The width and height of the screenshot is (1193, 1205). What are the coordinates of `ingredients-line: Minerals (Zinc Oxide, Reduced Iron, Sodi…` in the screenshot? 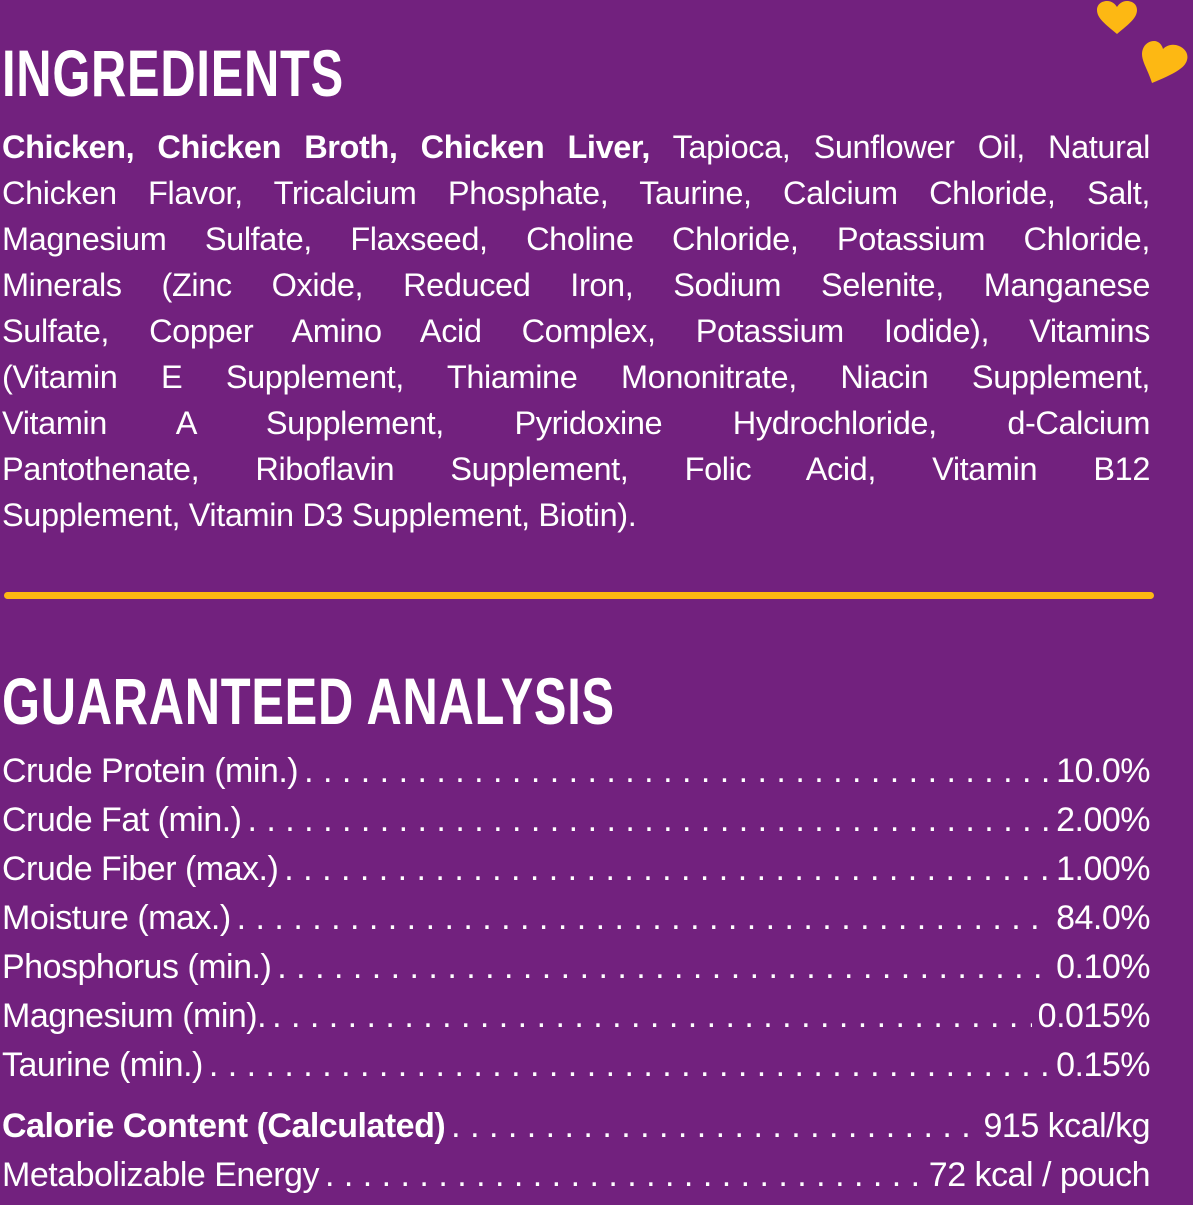 It's located at (576, 285).